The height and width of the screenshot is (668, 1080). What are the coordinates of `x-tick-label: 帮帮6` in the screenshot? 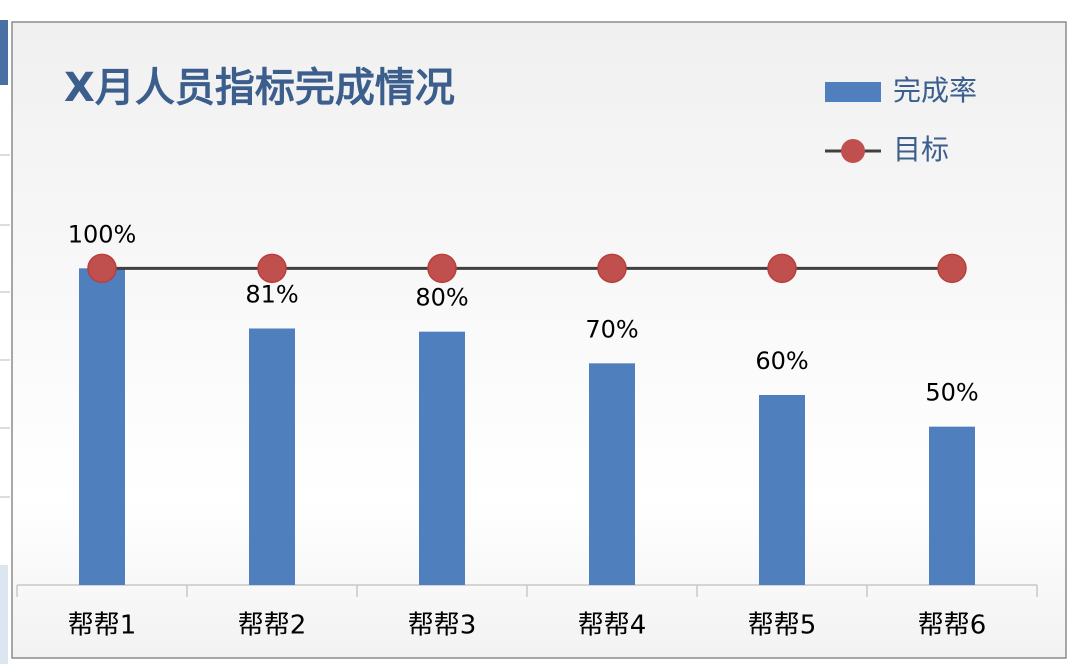 It's located at (952, 626).